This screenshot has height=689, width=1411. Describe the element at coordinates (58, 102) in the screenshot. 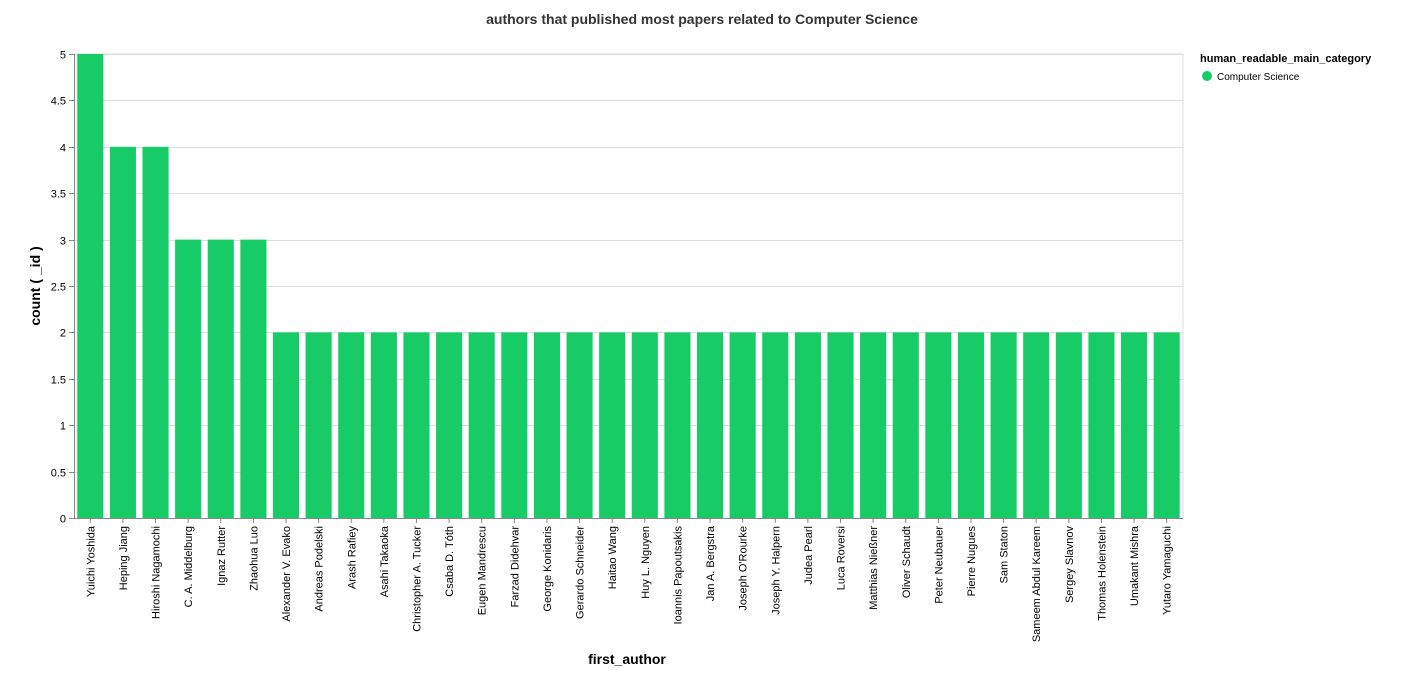

I see `y-tick-label: 4.5` at that location.